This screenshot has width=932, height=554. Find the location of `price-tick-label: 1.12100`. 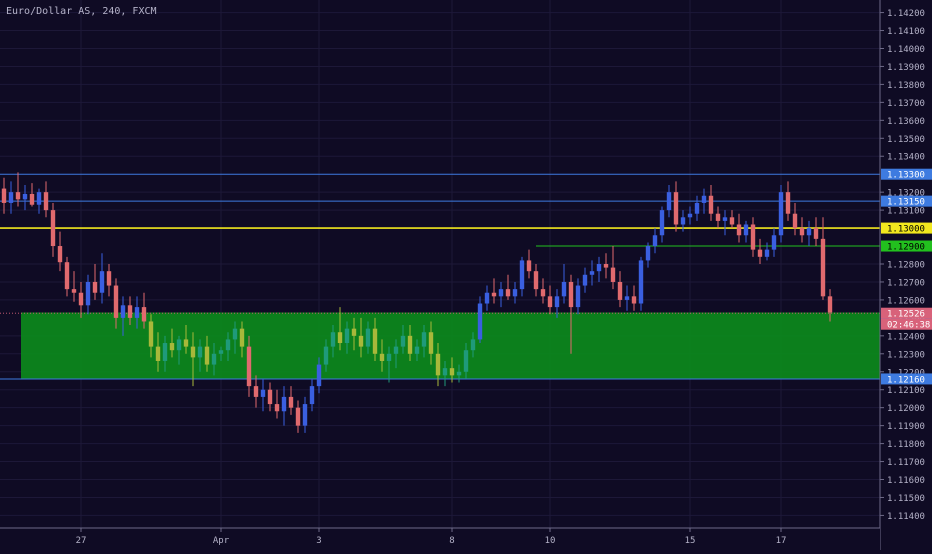

price-tick-label: 1.12100 is located at coordinates (906, 391).